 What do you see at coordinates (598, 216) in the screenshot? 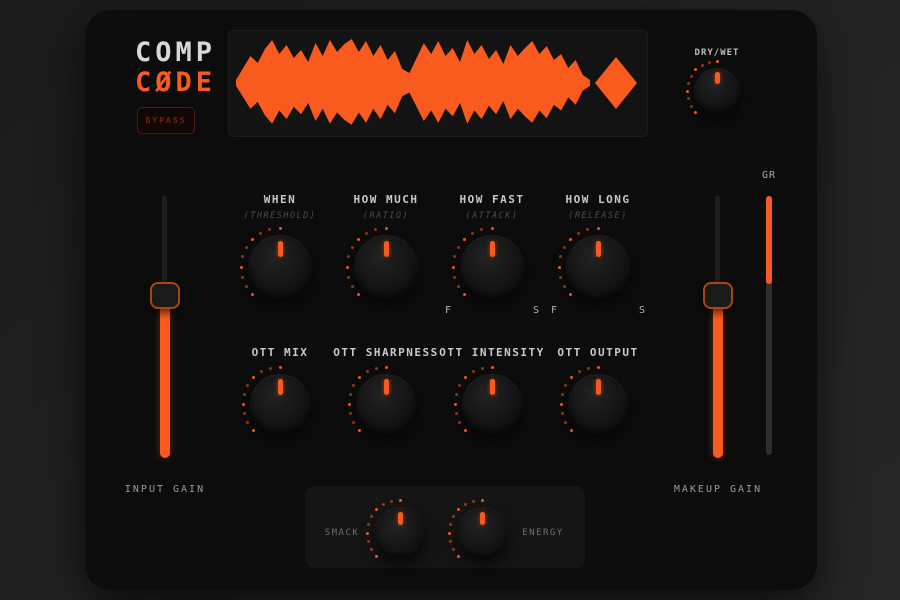
I see `release-sublabel: (RELEASE)` at bounding box center [598, 216].